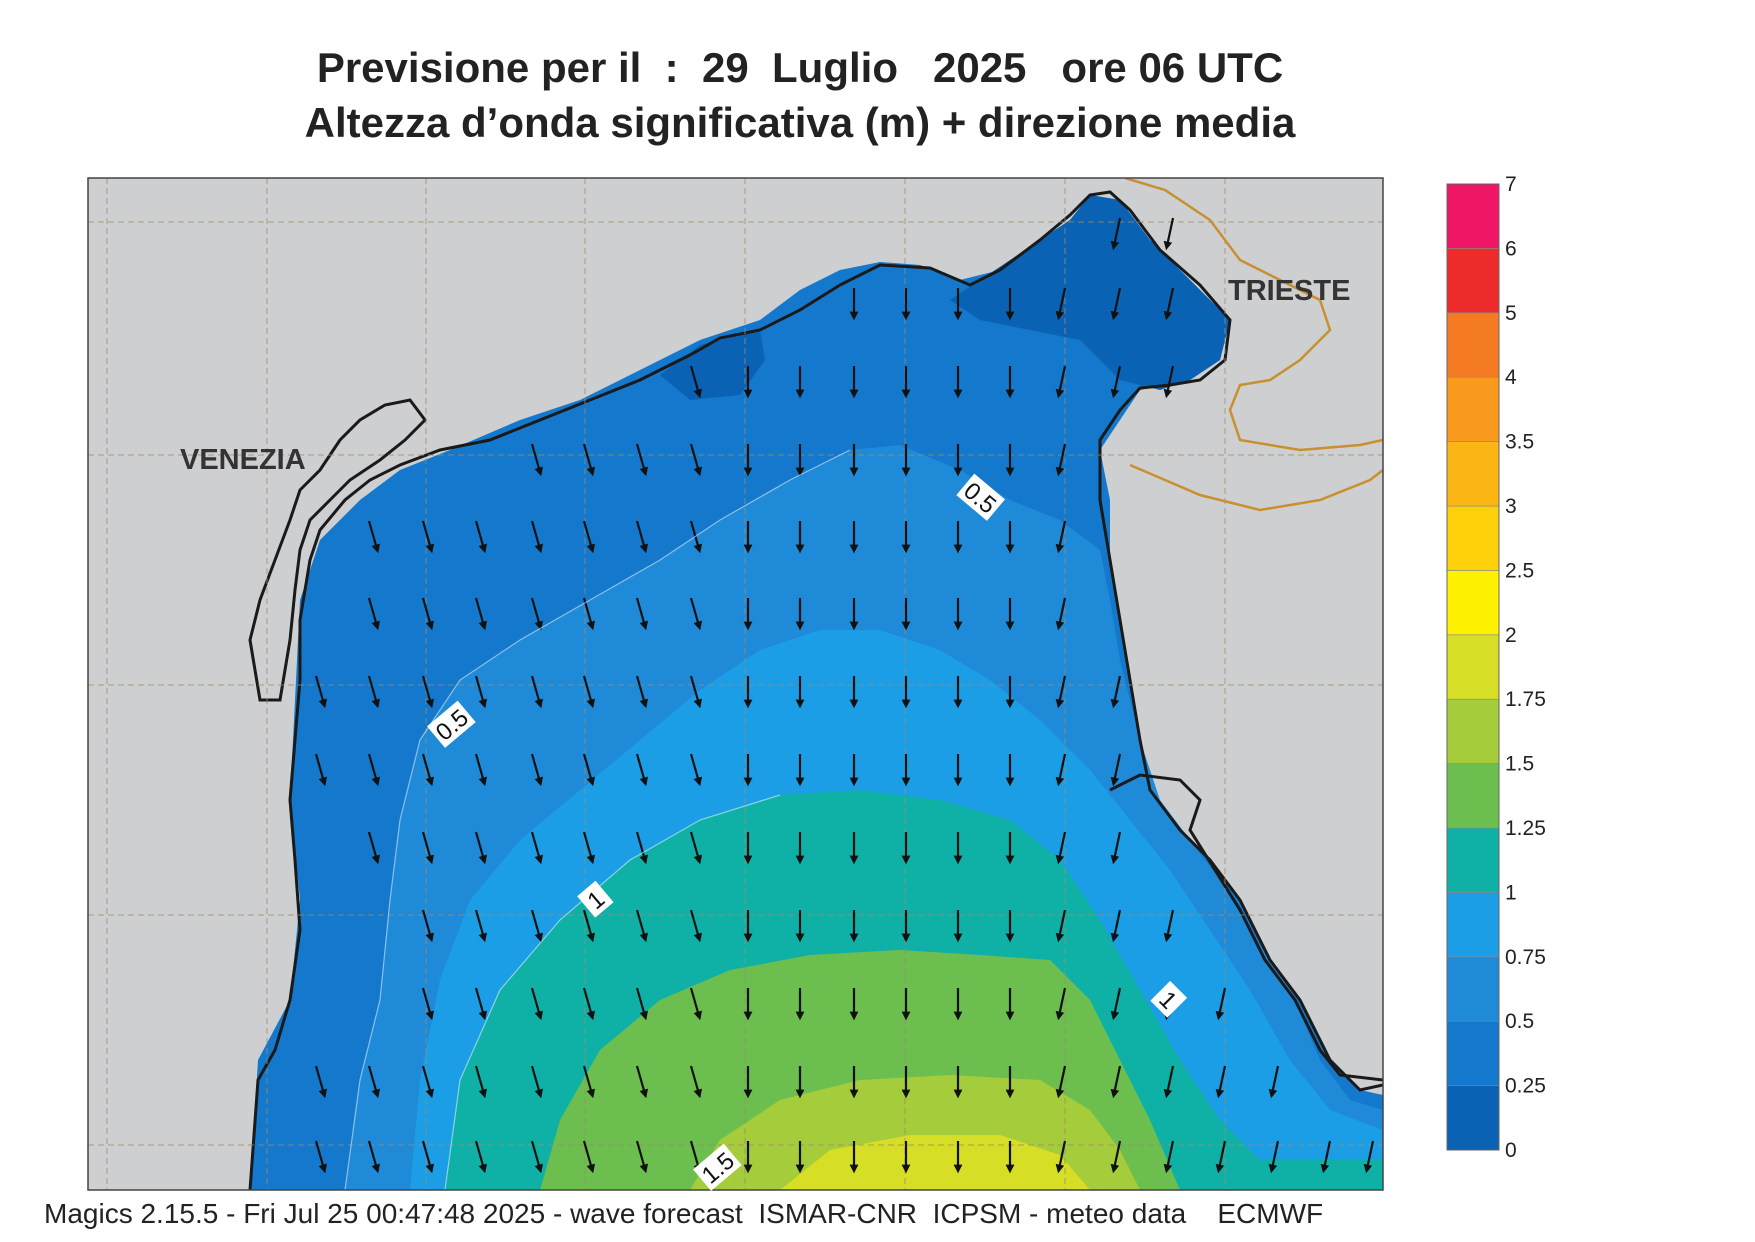  I want to click on colorbar-tick-label: 0.75, so click(1525, 957).